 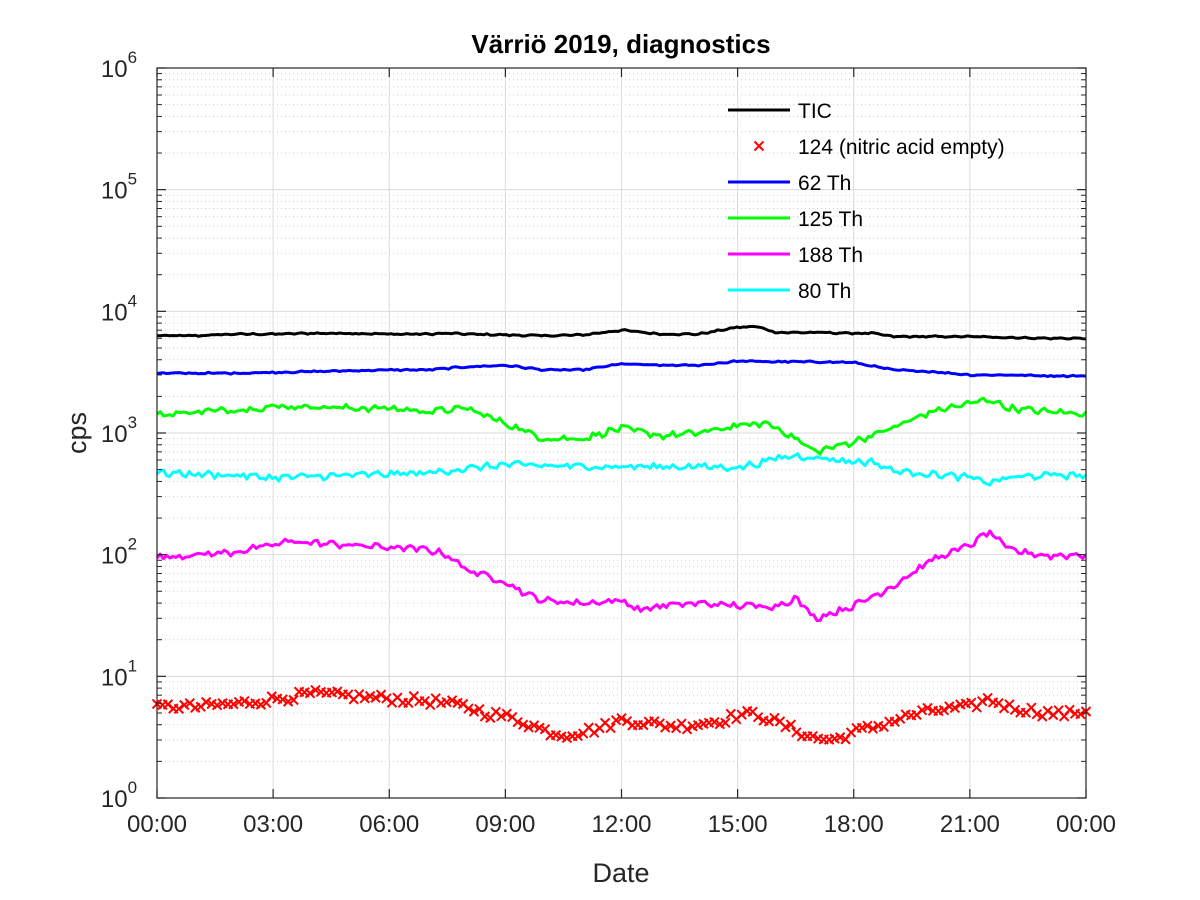 I want to click on series-line-80-th, so click(x=621, y=469).